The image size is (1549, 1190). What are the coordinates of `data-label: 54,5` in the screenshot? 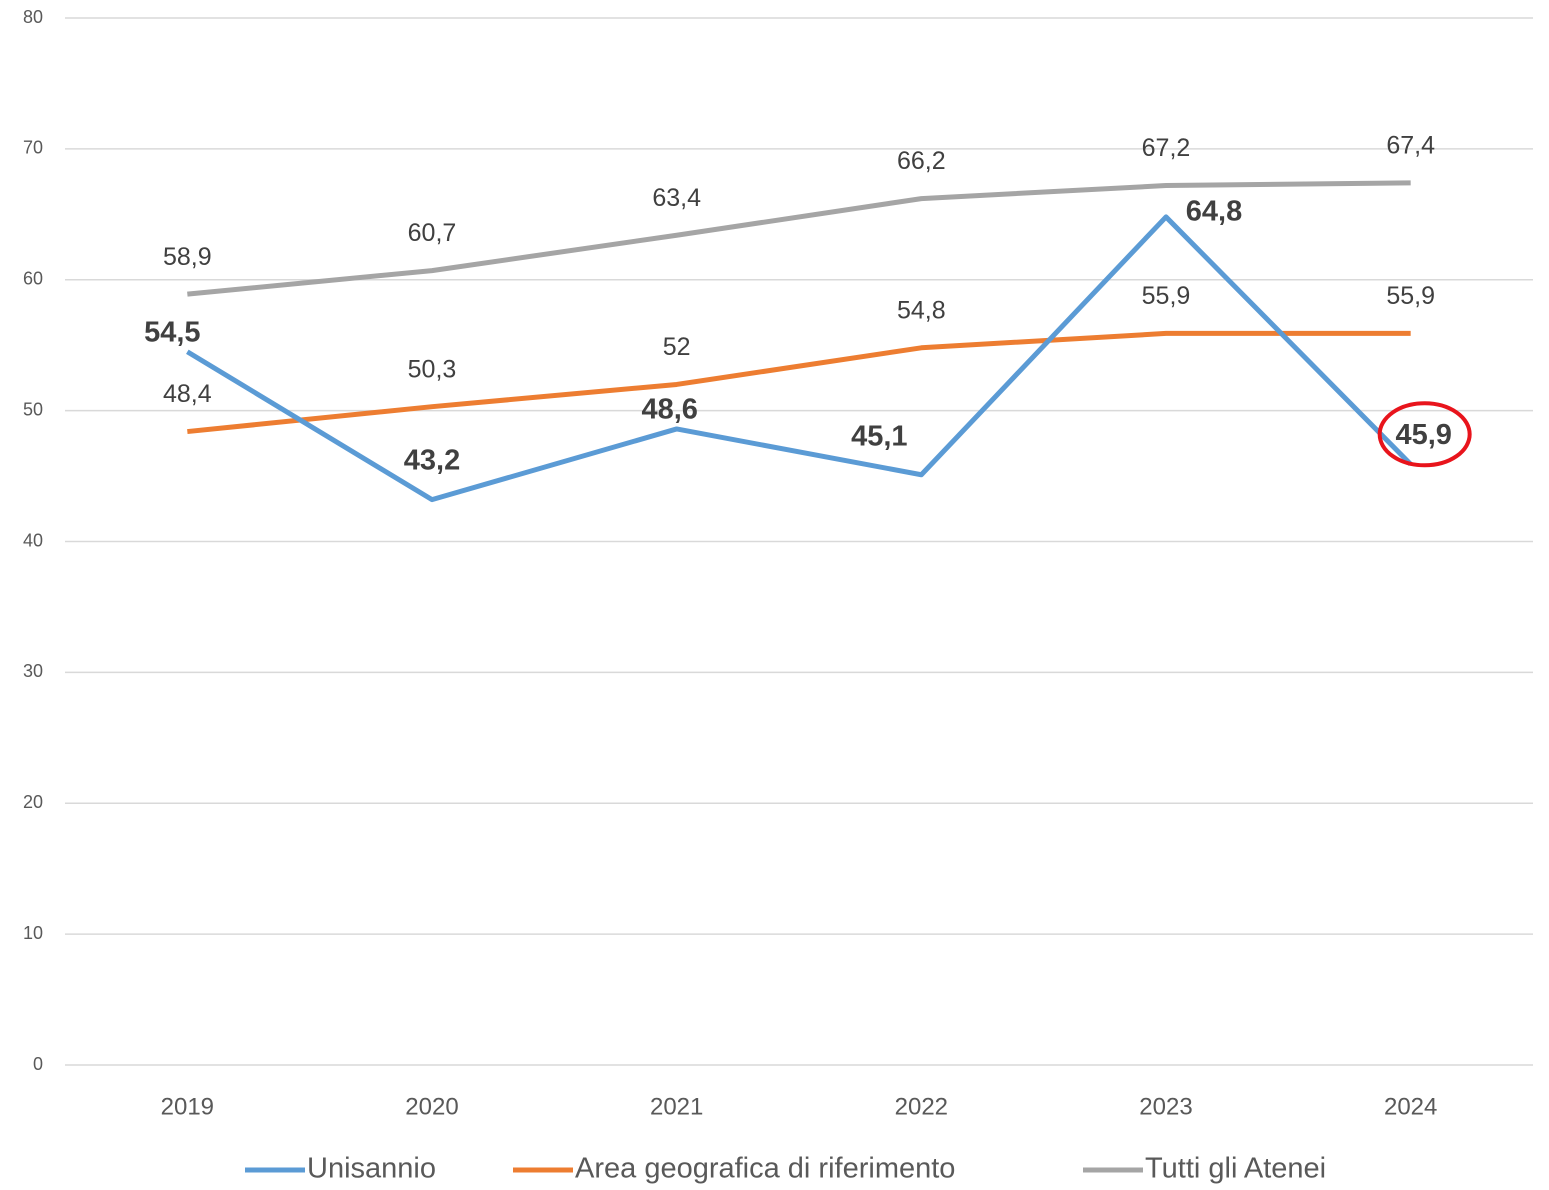 It's located at (172, 332).